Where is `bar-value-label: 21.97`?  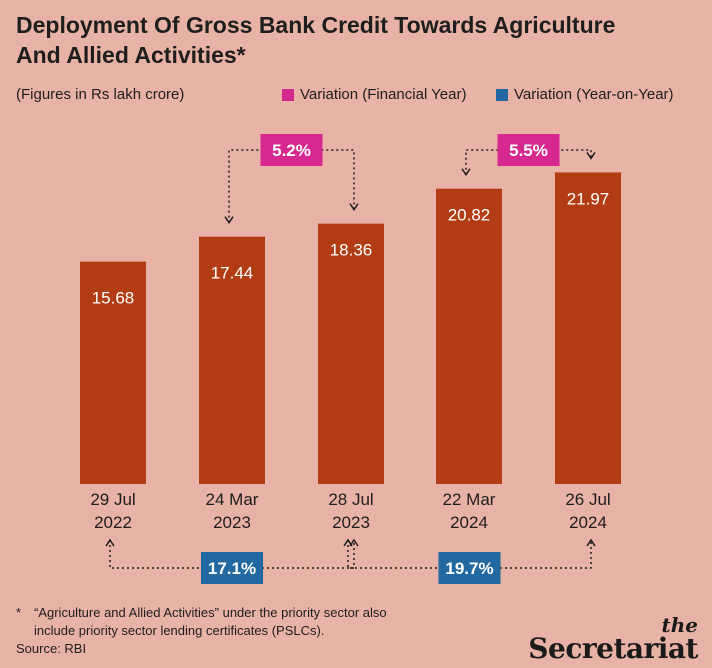 bar-value-label: 21.97 is located at coordinates (588, 198).